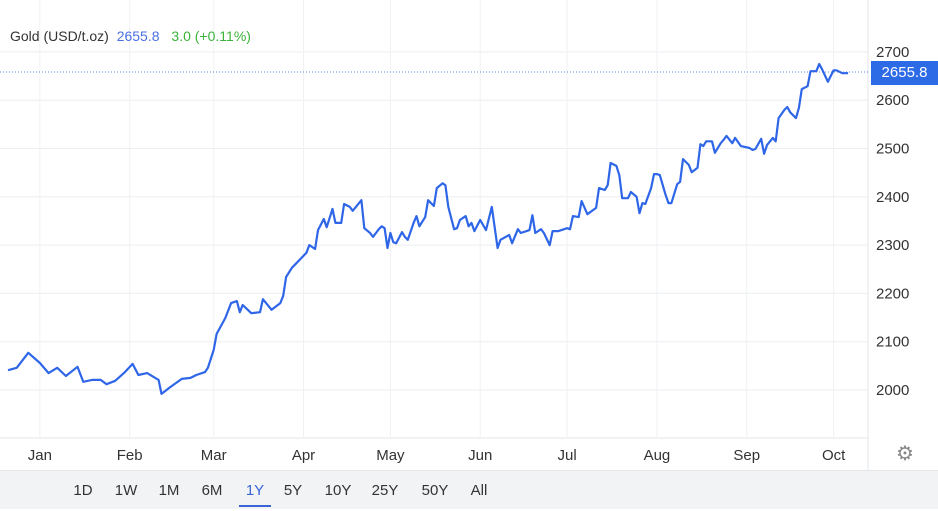 This screenshot has height=511, width=938. What do you see at coordinates (338, 489) in the screenshot?
I see `range-10y-button: 10Y` at bounding box center [338, 489].